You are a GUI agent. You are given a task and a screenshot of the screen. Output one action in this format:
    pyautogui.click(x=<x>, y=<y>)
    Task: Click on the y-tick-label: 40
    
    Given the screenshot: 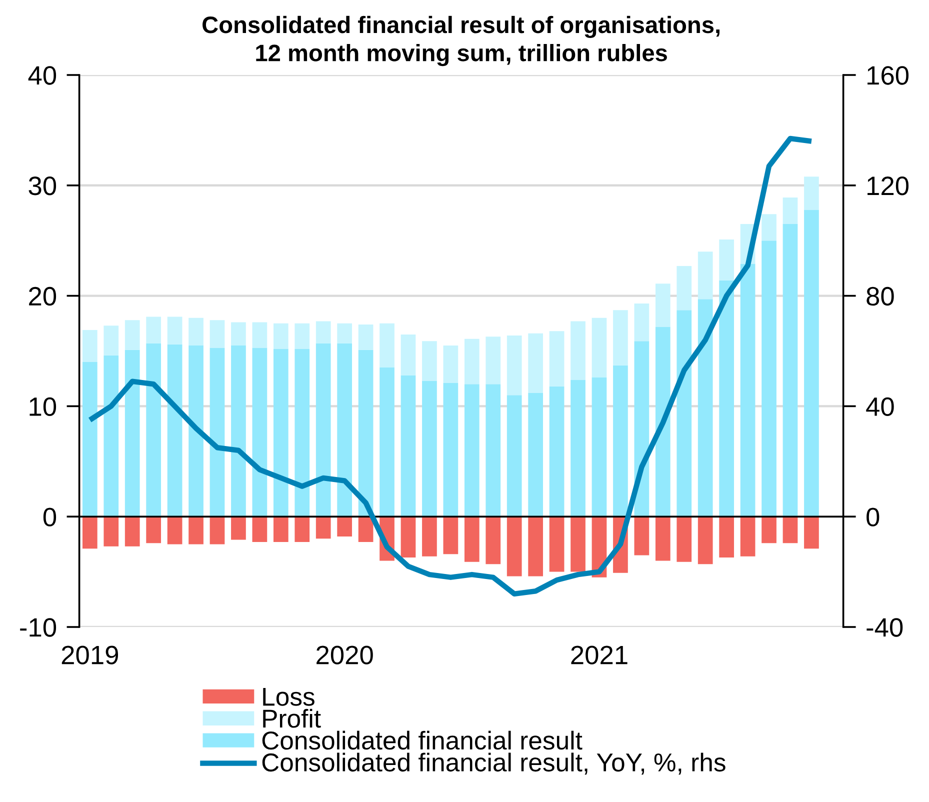 What is the action you would take?
    pyautogui.click(x=42, y=75)
    